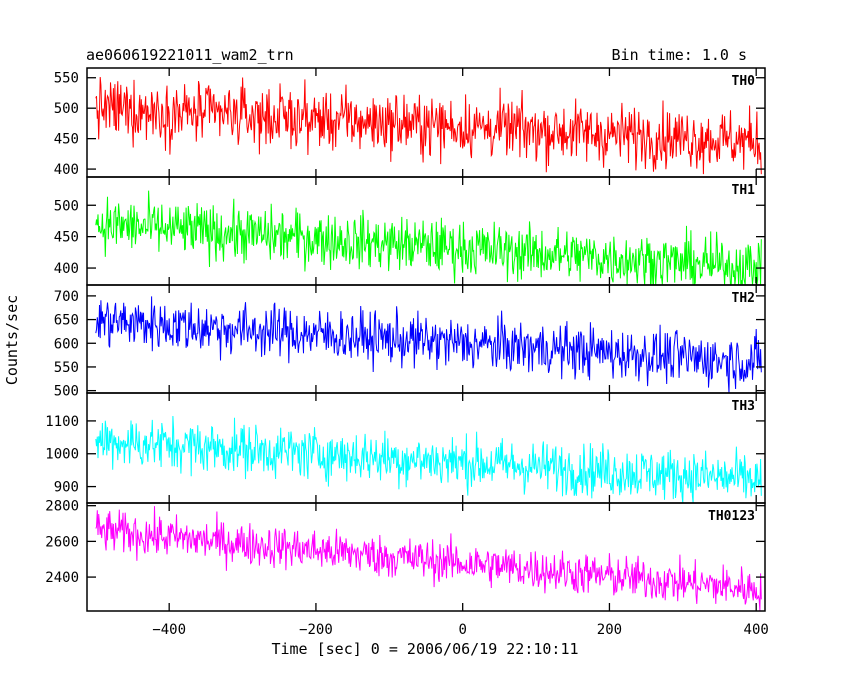 This screenshot has width=850, height=680. I want to click on x-tick-label: 200, so click(609, 630).